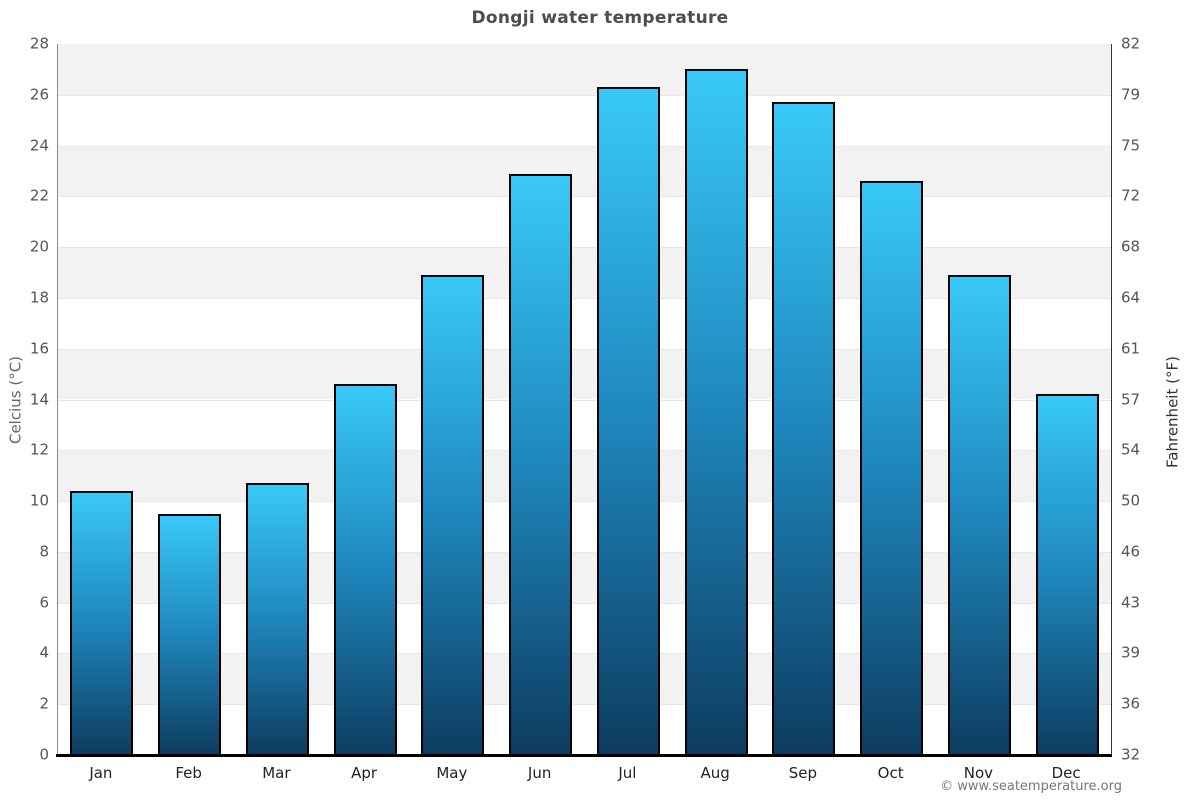 The image size is (1200, 800). What do you see at coordinates (102, 622) in the screenshot?
I see `bar-jan` at bounding box center [102, 622].